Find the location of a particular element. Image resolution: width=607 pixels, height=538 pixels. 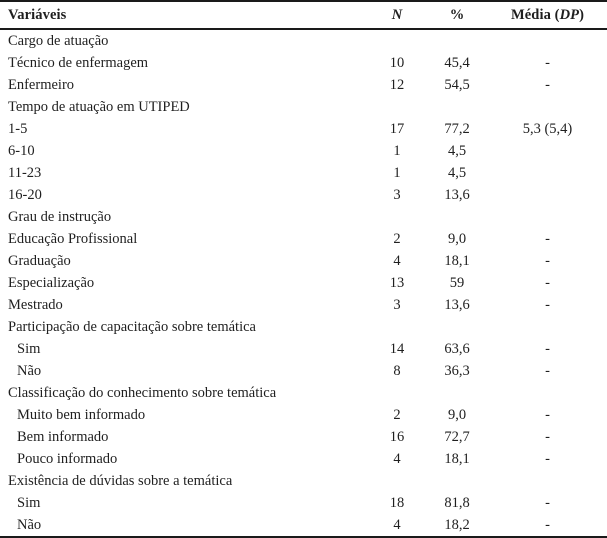

cell-variable: Muito bem informado is located at coordinates (184, 415).